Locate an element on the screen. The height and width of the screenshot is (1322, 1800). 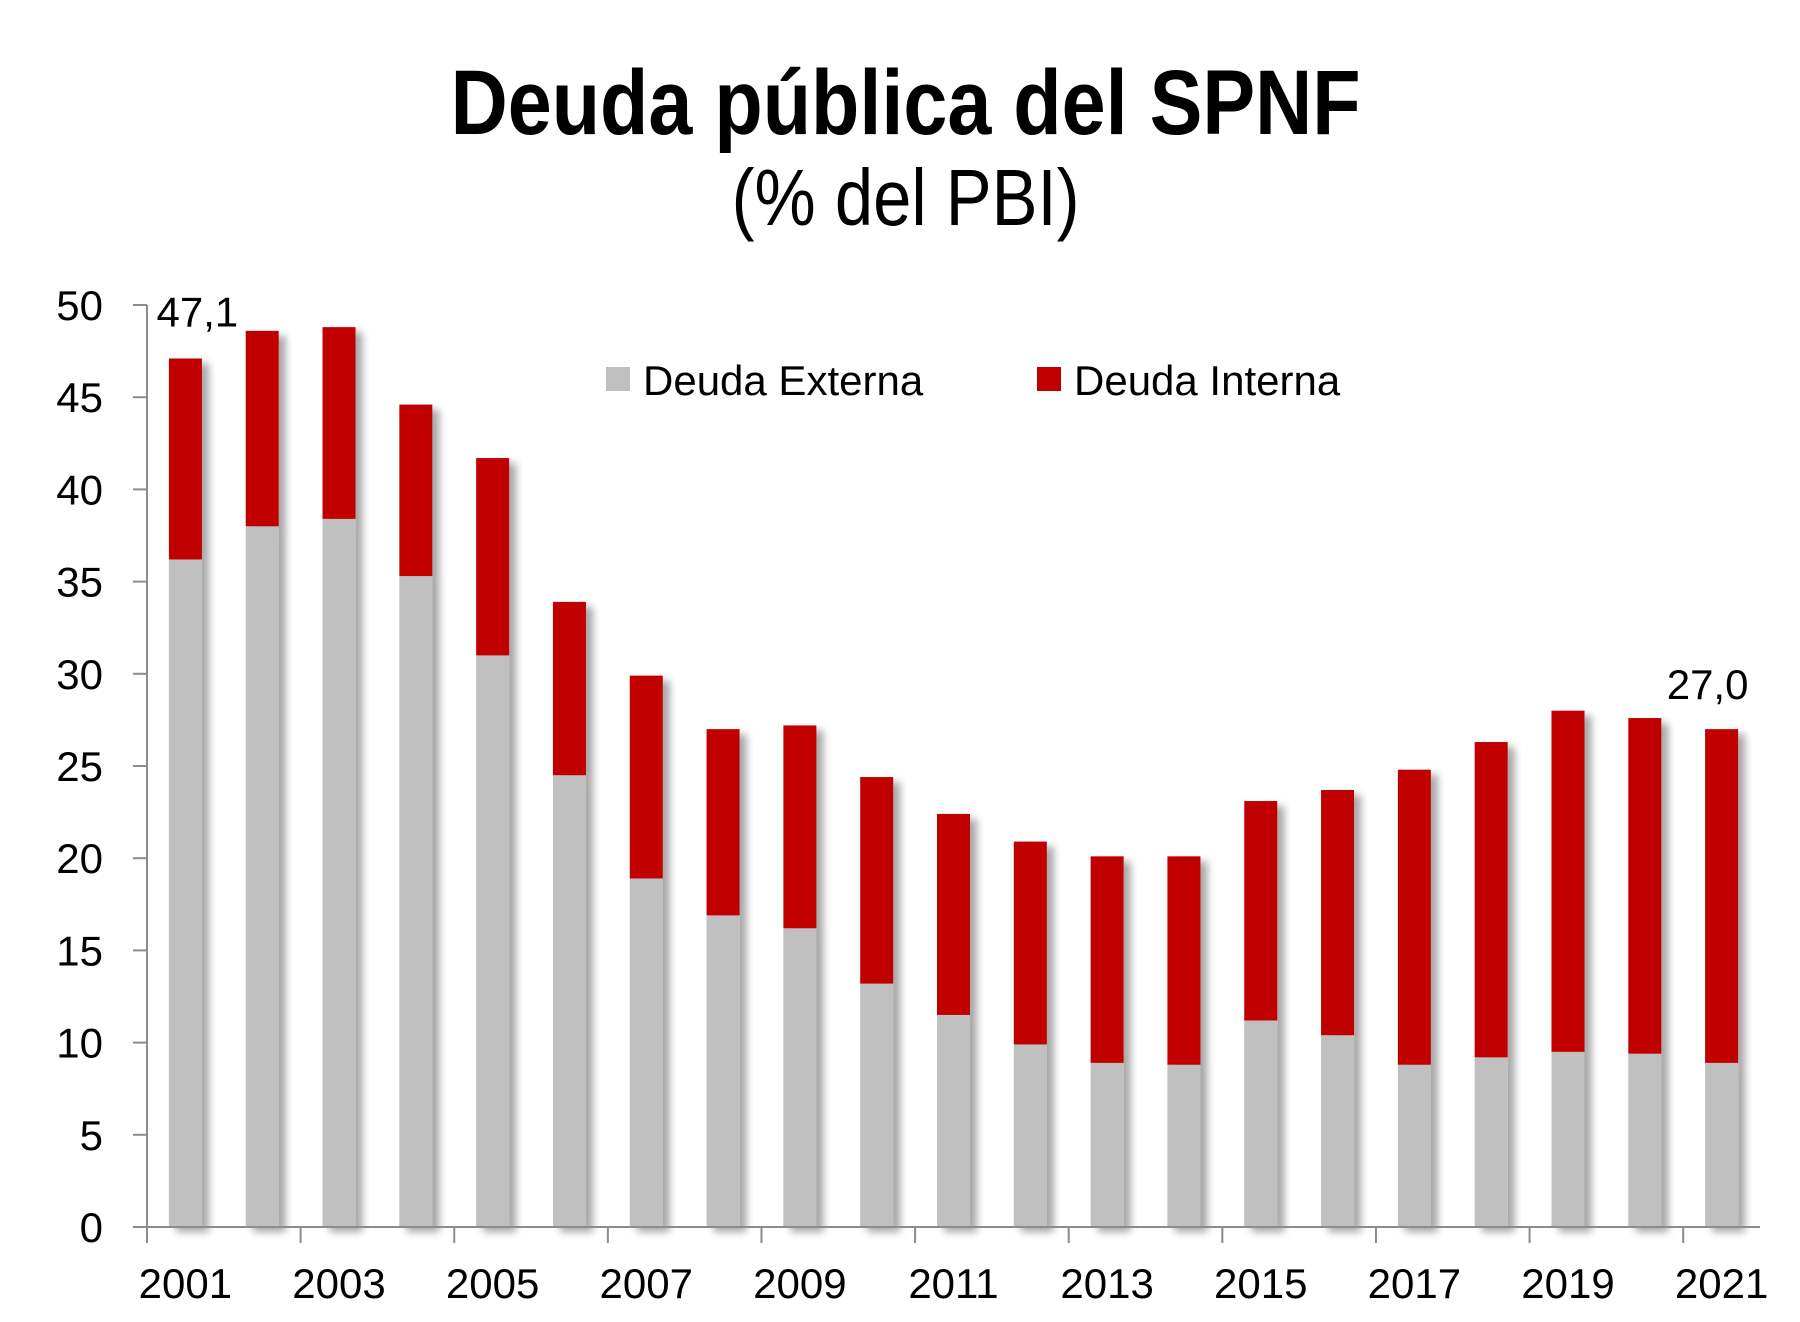
bar-group-2004 is located at coordinates (416, 815).